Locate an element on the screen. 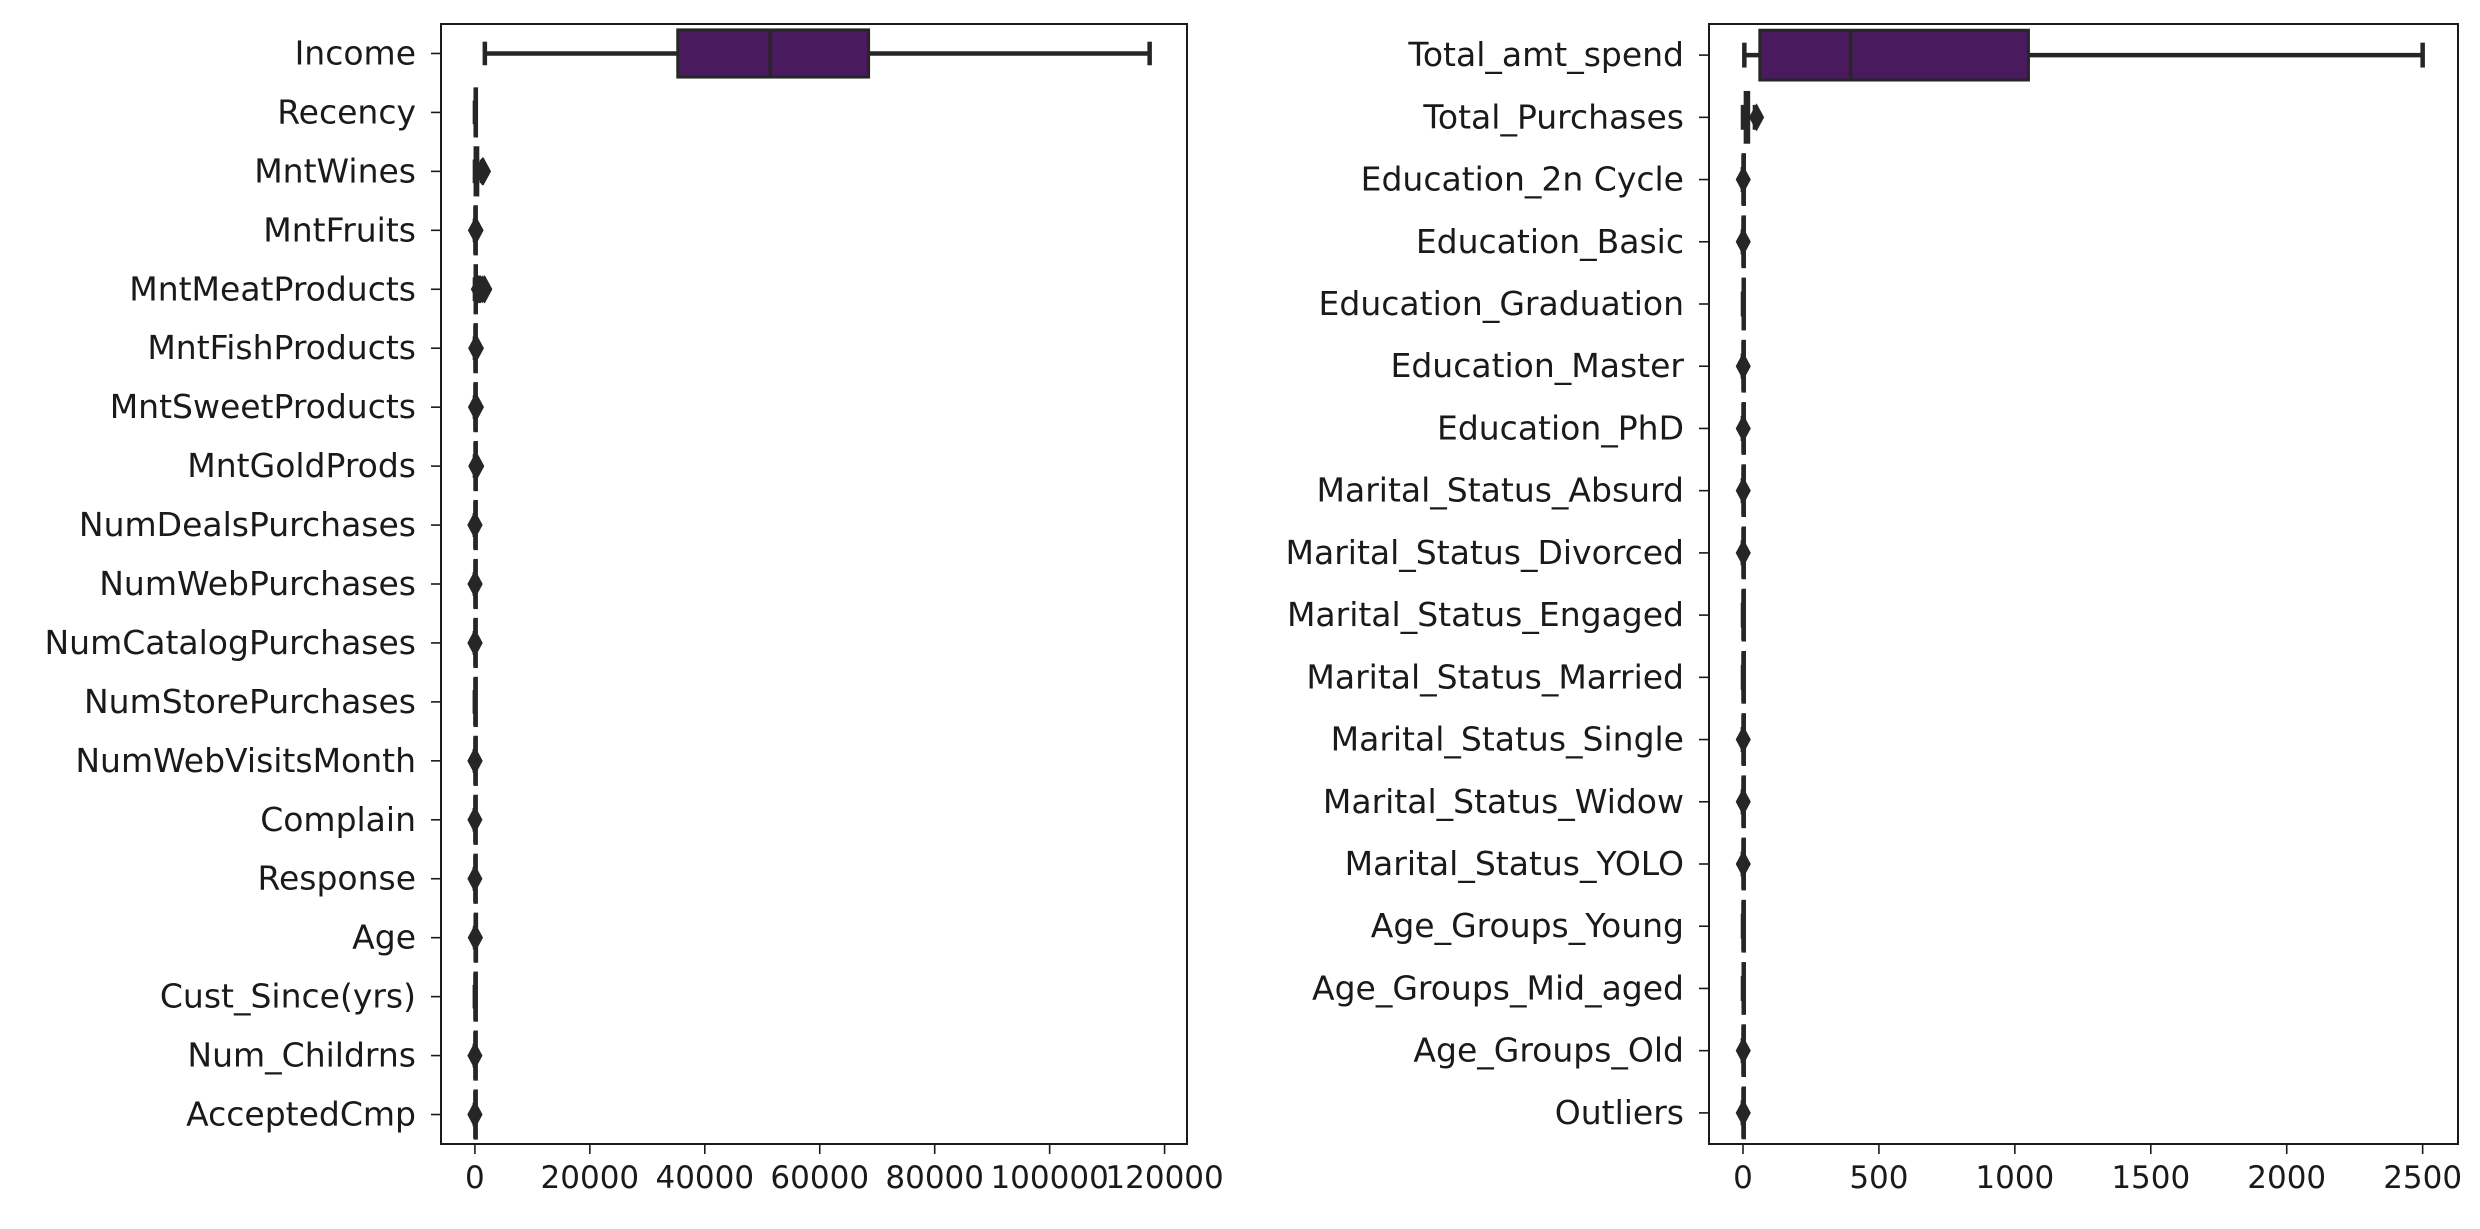  x-tick-label: 60000 is located at coordinates (819, 1178).